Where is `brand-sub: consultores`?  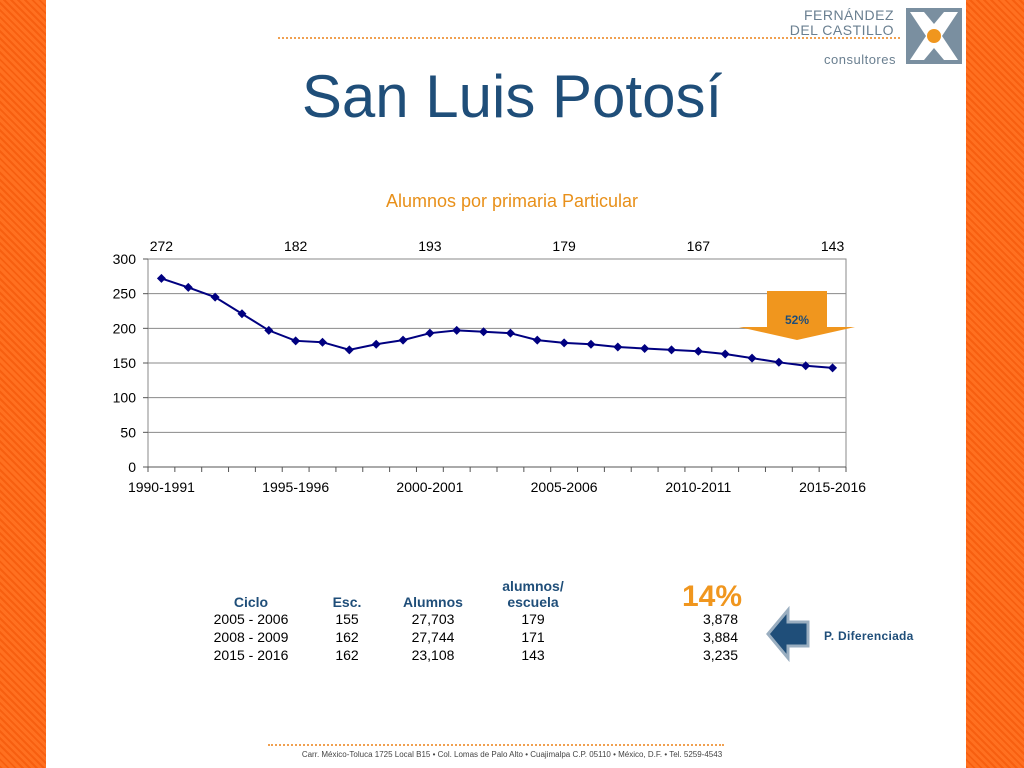
brand-sub: consultores is located at coordinates (860, 59).